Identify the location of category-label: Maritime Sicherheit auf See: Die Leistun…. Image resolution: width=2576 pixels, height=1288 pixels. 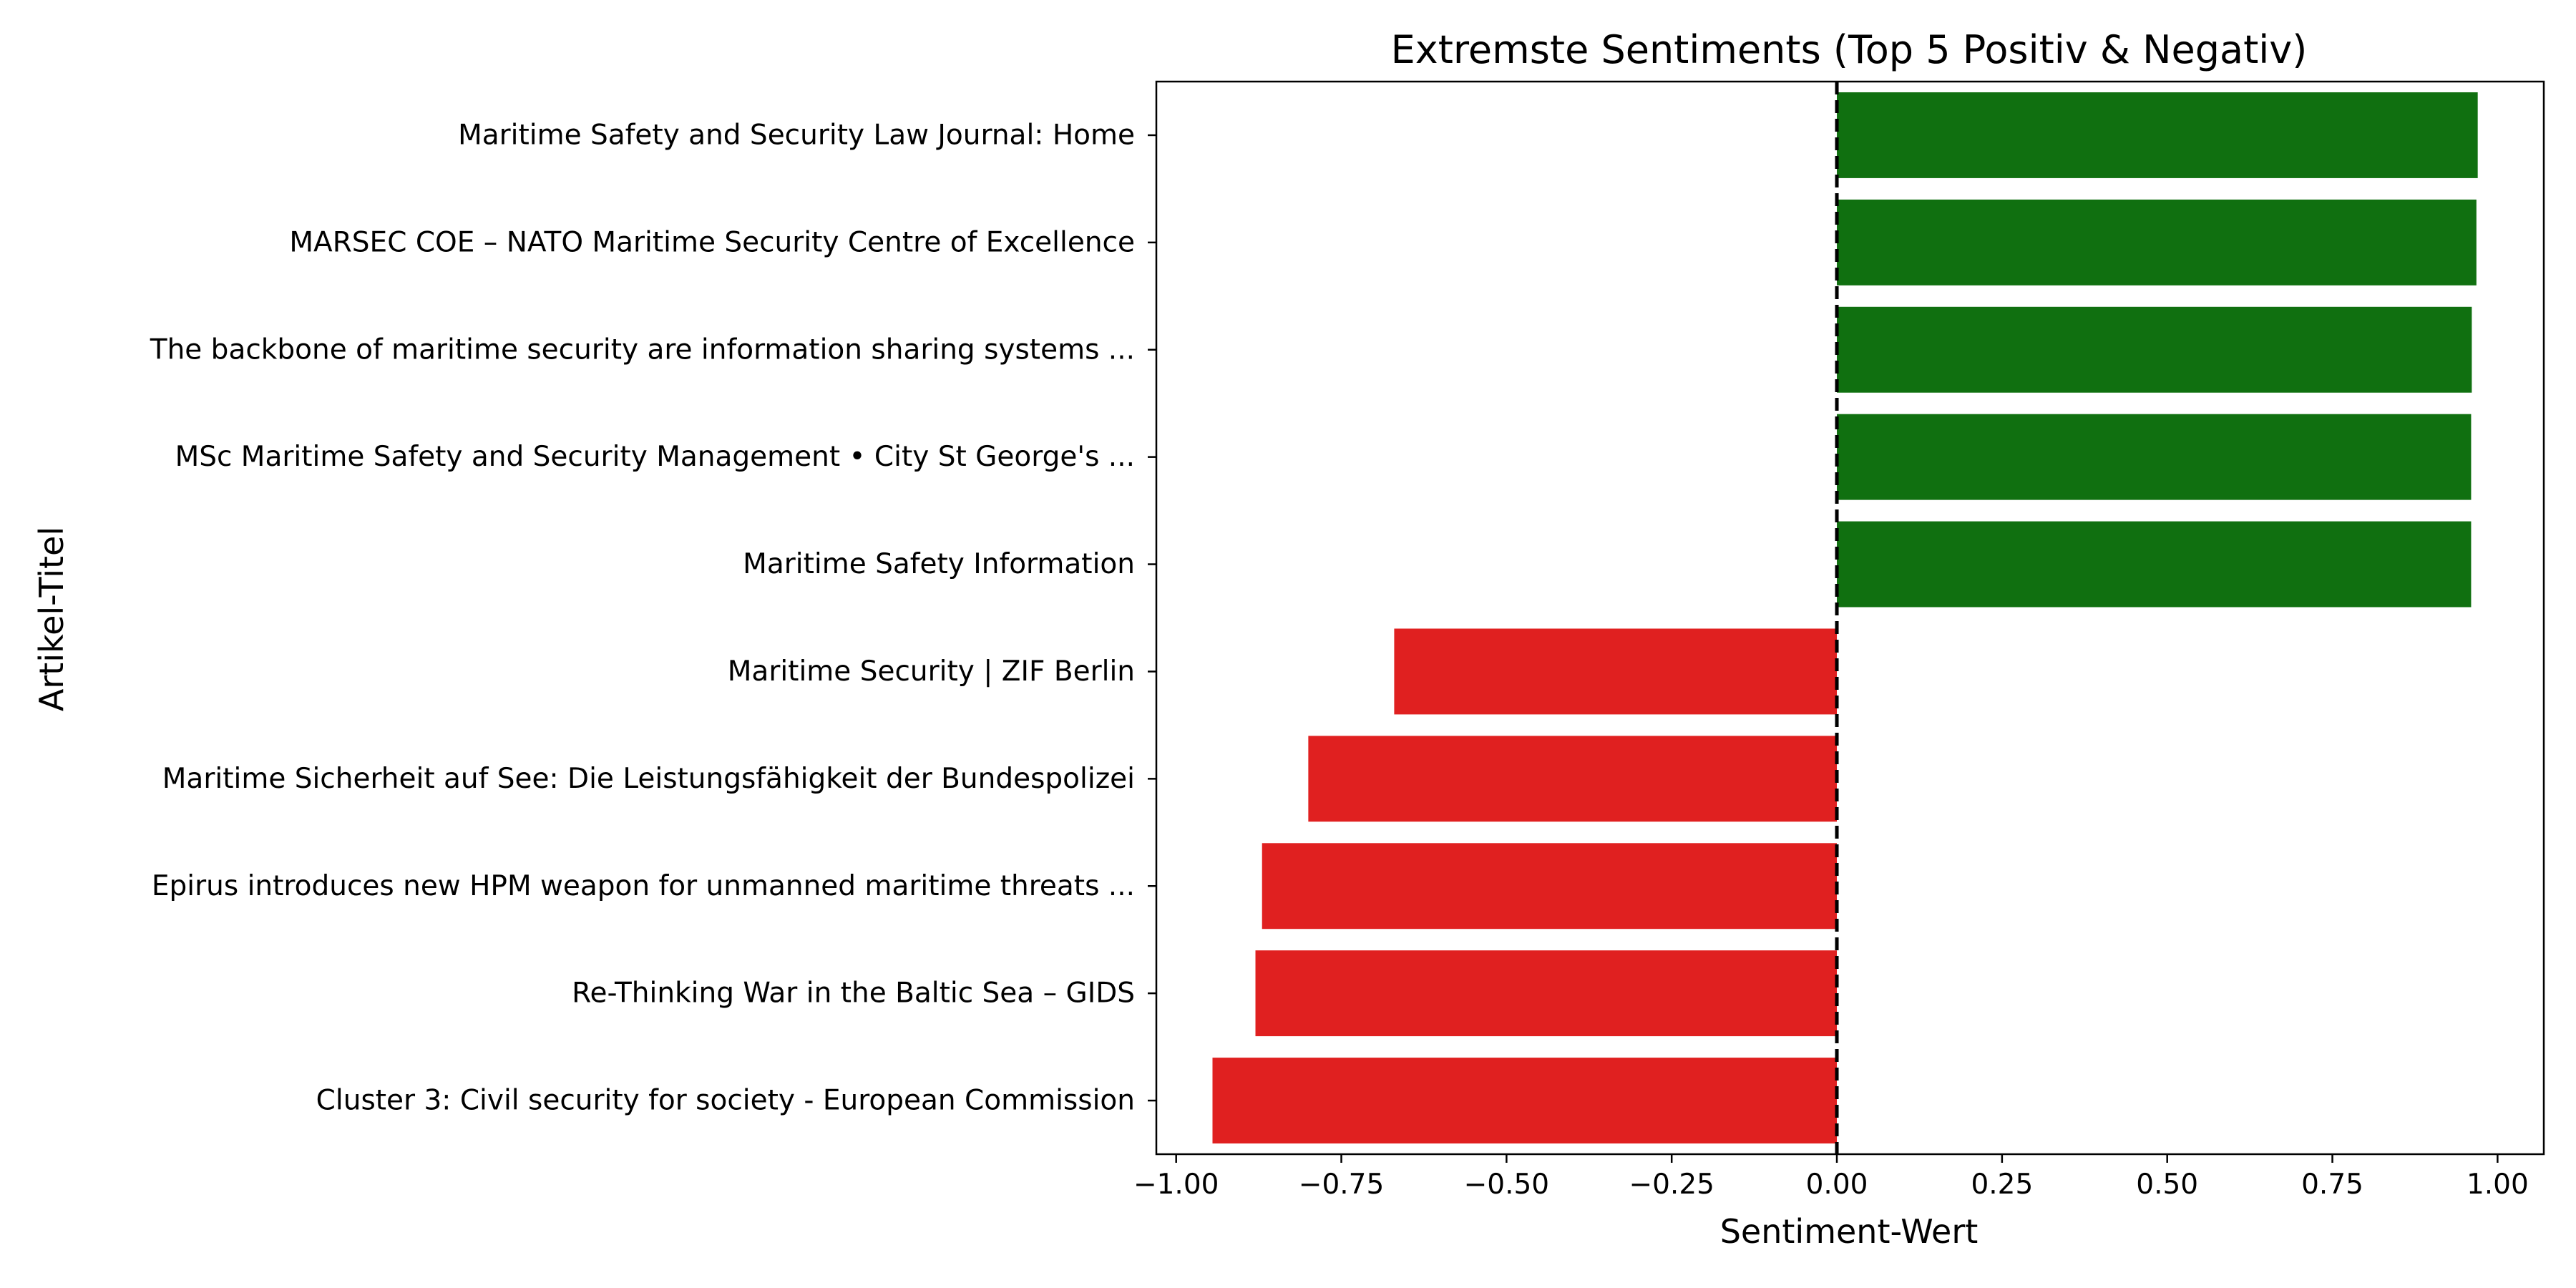
(648, 779).